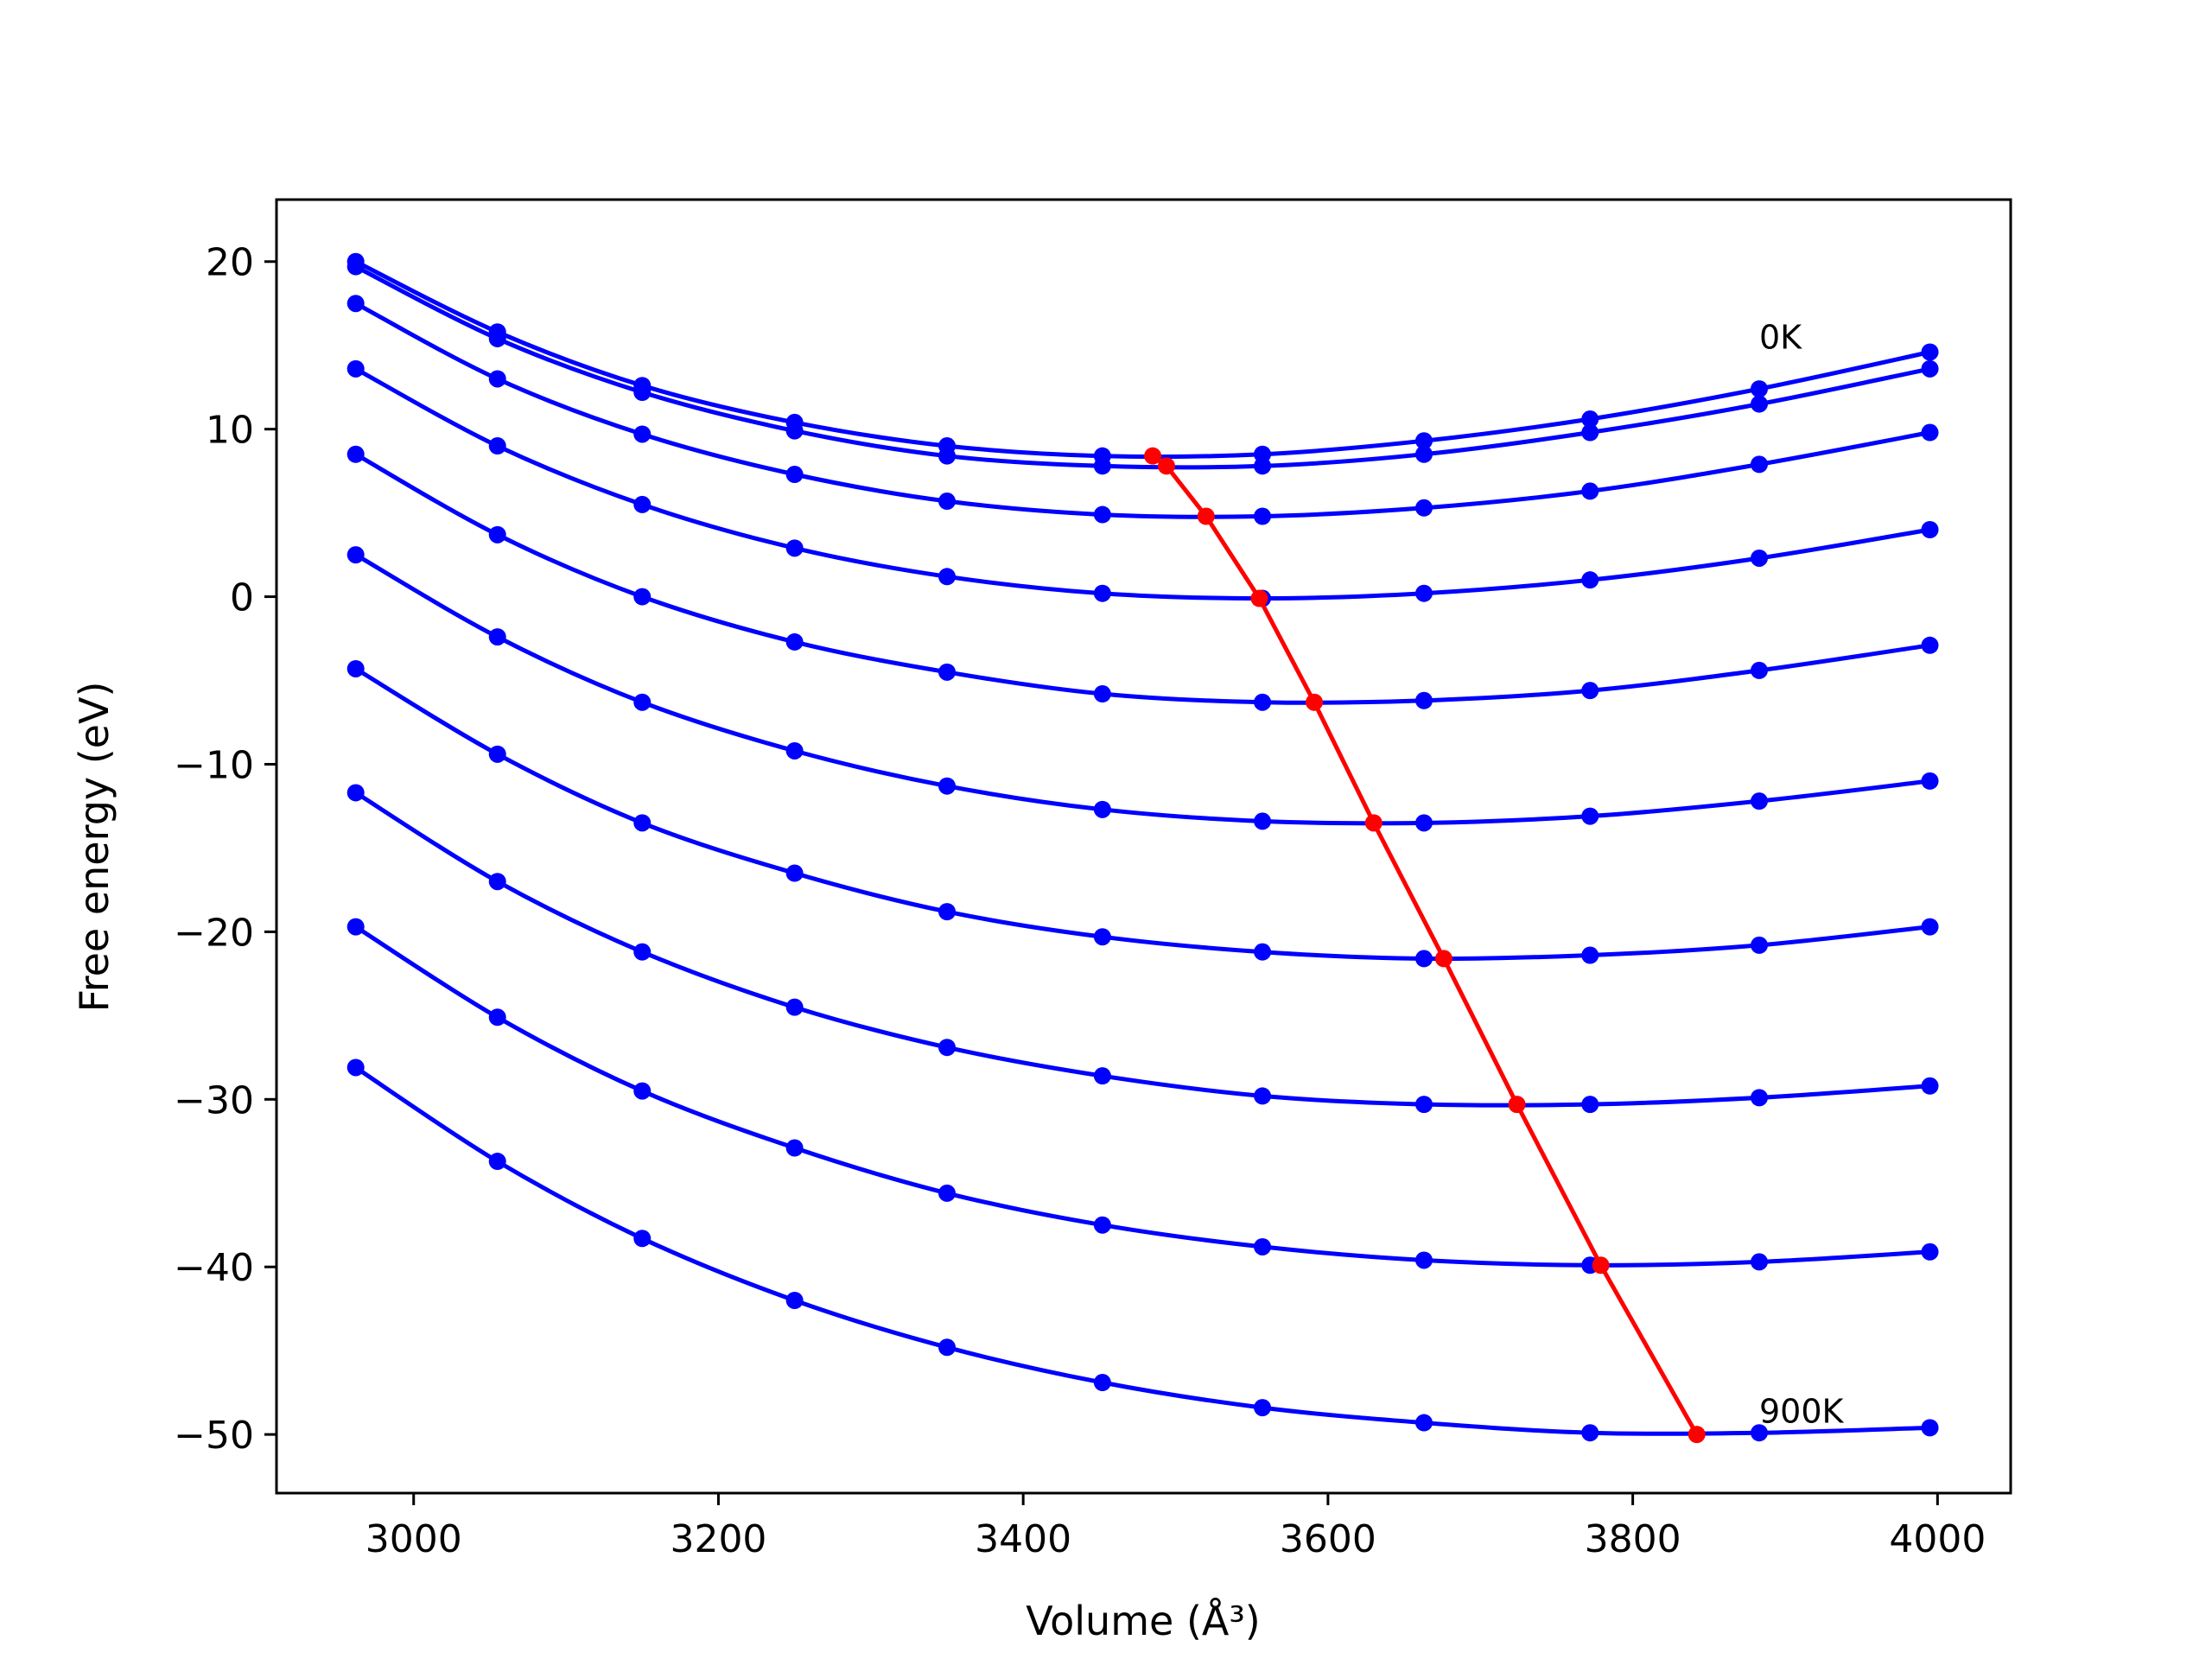 Image resolution: width=2212 pixels, height=1659 pixels. I want to click on x-tick-label: 3000, so click(413, 1539).